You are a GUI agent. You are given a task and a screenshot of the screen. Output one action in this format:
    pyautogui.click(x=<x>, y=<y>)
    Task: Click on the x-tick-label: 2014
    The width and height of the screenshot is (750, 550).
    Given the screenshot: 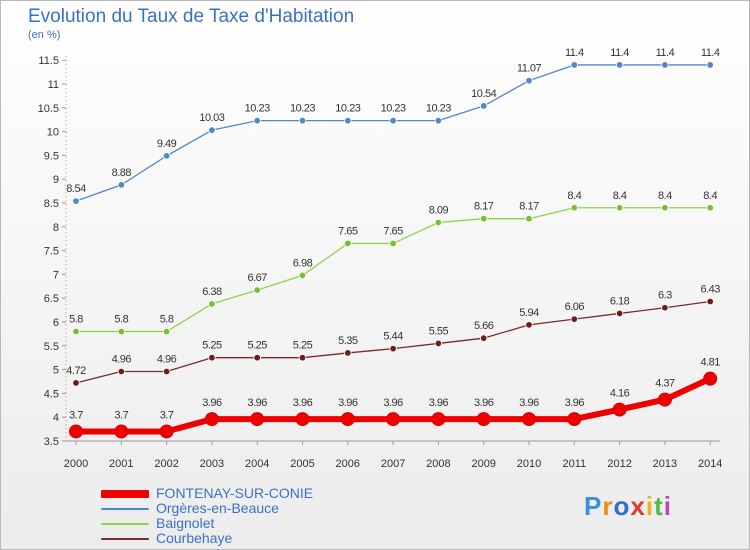 What is the action you would take?
    pyautogui.click(x=710, y=464)
    